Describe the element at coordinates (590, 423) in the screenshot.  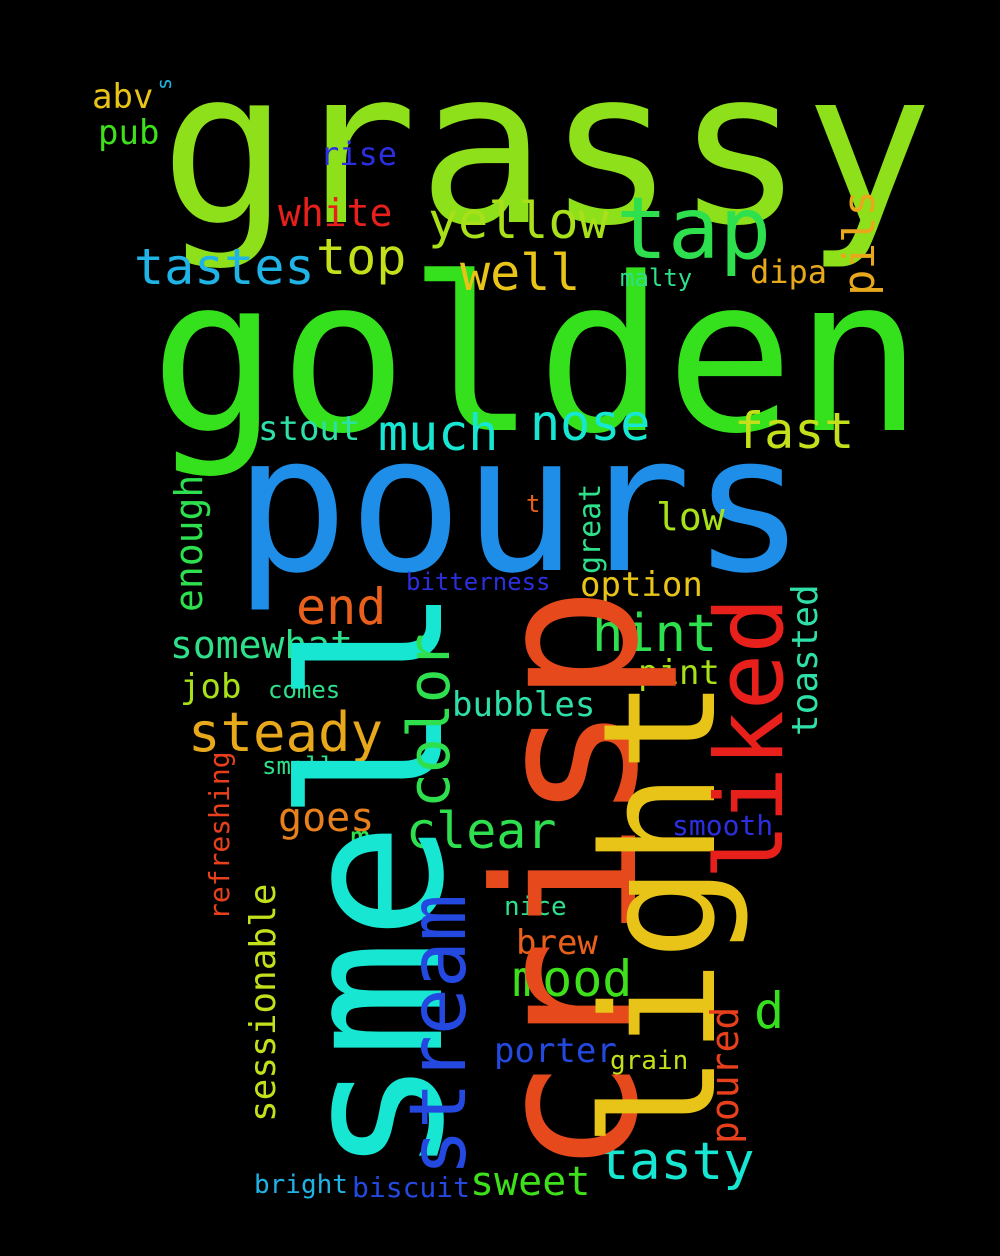
I see `word-nose: nose` at that location.